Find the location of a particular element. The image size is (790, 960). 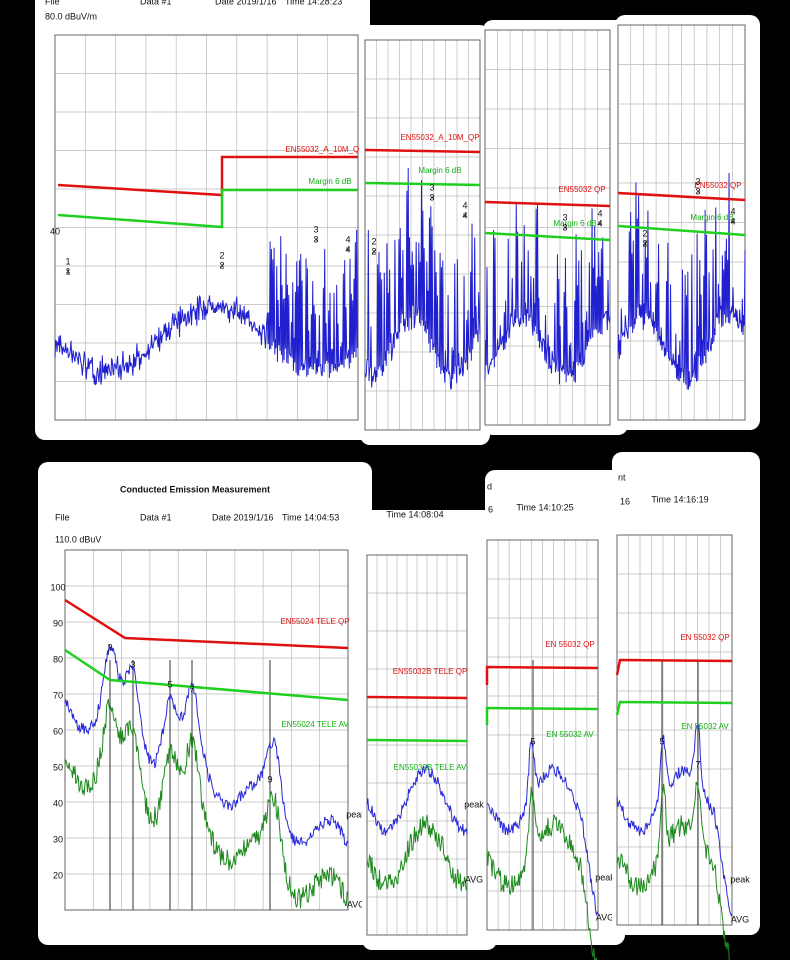

label: 80 is located at coordinates (58, 659).